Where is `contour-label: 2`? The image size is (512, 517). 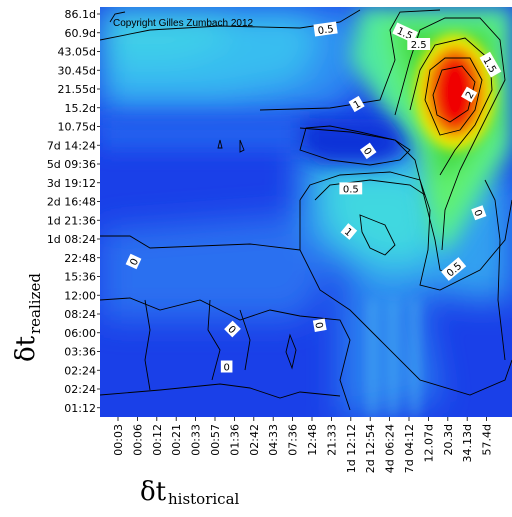
contour-label: 2 is located at coordinates (469, 94).